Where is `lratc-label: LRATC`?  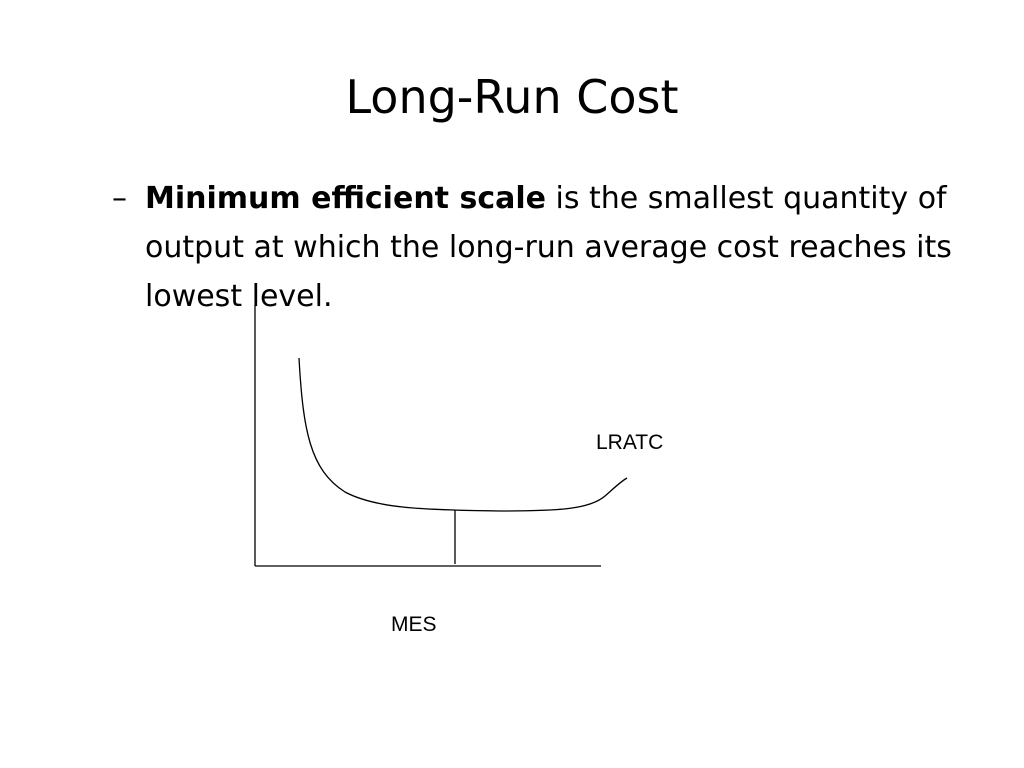
lratc-label: LRATC is located at coordinates (629, 442).